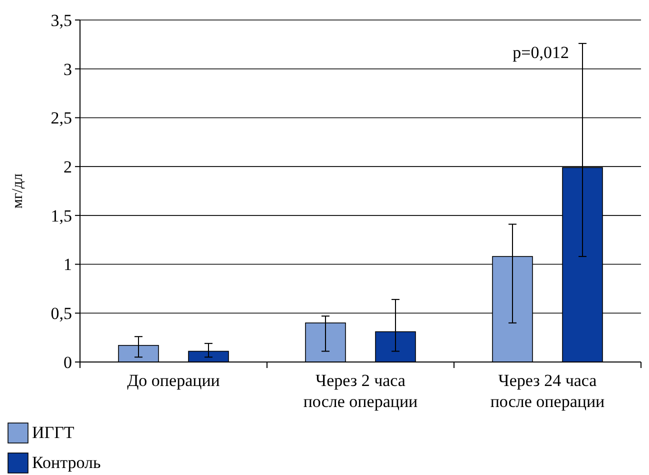 The height and width of the screenshot is (475, 649). What do you see at coordinates (61, 118) in the screenshot?
I see `y-tick-label: 2,5` at bounding box center [61, 118].